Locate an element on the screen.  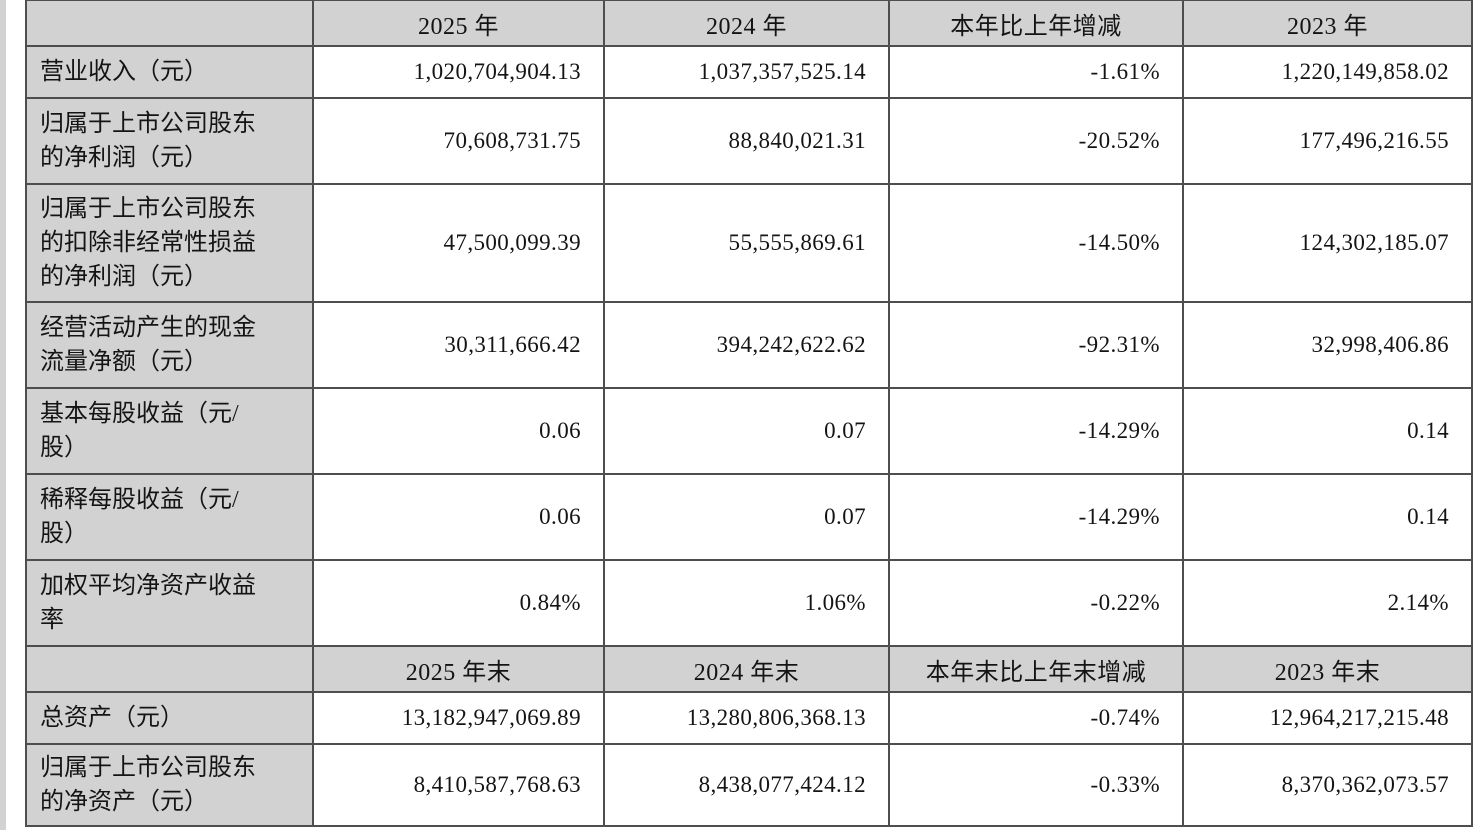
table-row: 稀释每股收益（元/股） 0.06 0.07 -14.29% 0.14 is located at coordinates (749, 517).